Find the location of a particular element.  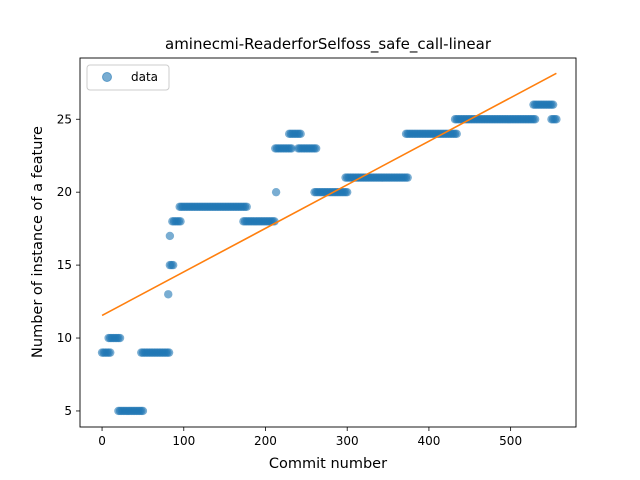

y-tick-label: 5 is located at coordinates (68, 411).